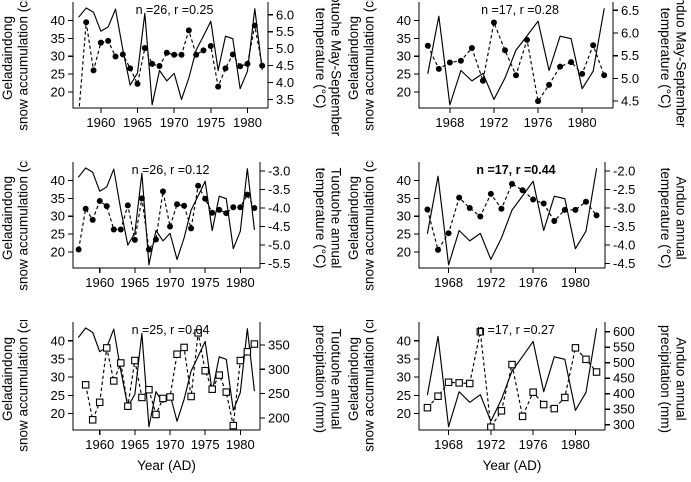 Image resolution: width=691 pixels, height=482 pixels. I want to click on x-tick-label: 1975, so click(205, 444).